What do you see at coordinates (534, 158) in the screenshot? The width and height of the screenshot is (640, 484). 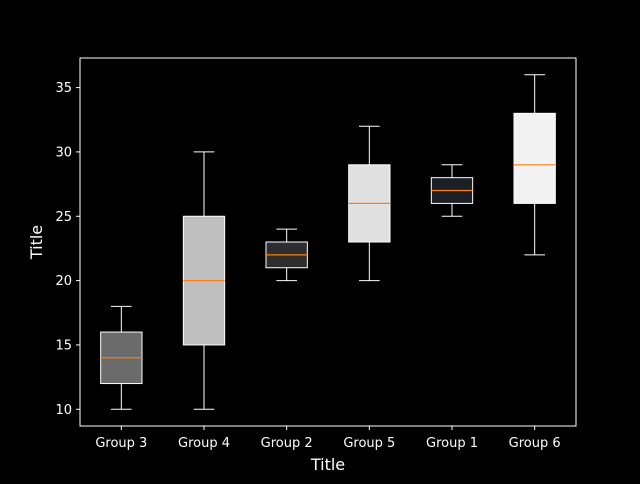 I see `box` at bounding box center [534, 158].